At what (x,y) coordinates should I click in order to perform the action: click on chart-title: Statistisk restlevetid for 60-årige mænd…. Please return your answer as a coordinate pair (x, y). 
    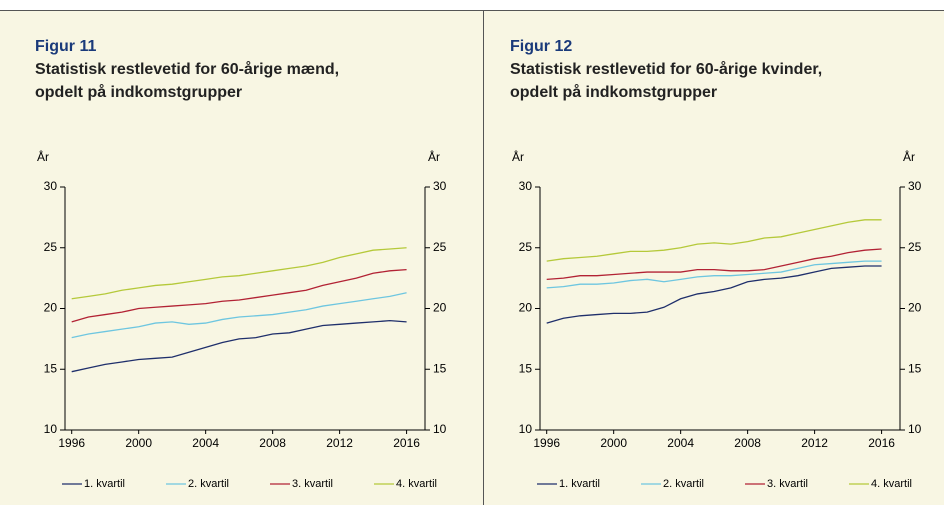
    Looking at the image, I should click on (187, 69).